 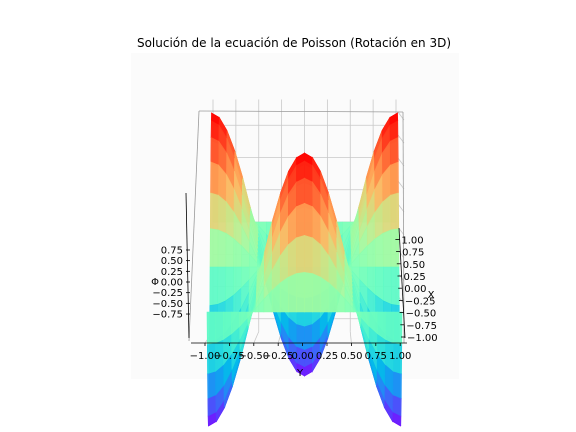 I want to click on side-pane-gridline, so click(x=401, y=208).